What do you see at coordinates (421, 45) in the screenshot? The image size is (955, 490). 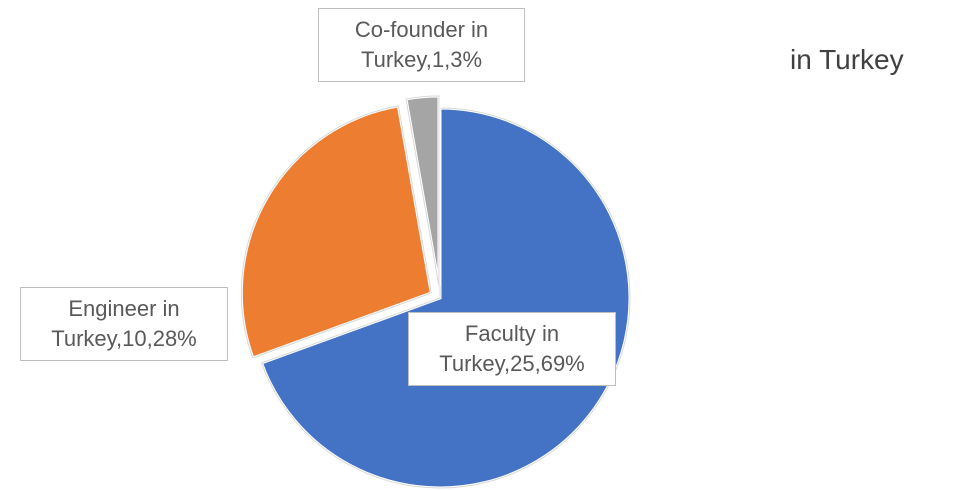 I see `data-label: Co-founder in Turkey,1,3%` at bounding box center [421, 45].